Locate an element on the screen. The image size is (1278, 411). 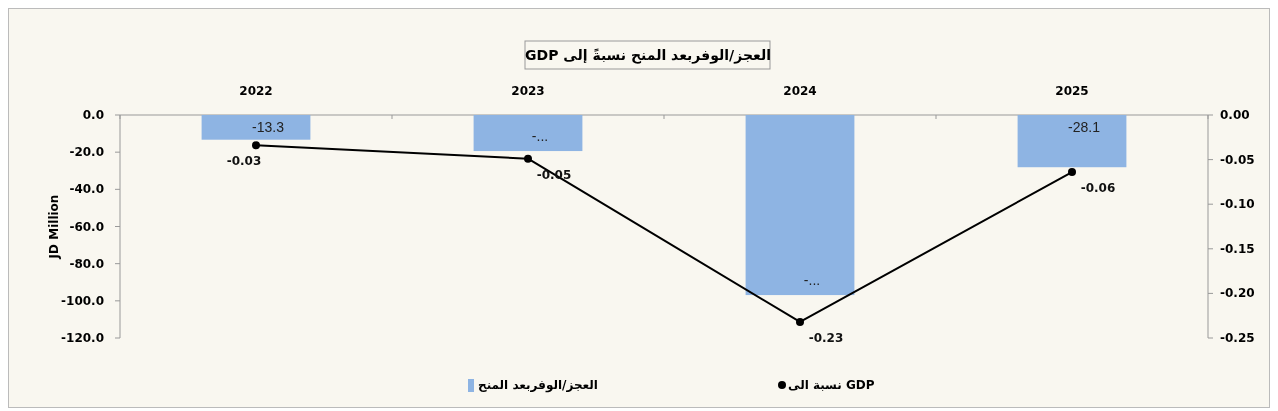
y2-tick-label: -0.10 is located at coordinates (1237, 204).